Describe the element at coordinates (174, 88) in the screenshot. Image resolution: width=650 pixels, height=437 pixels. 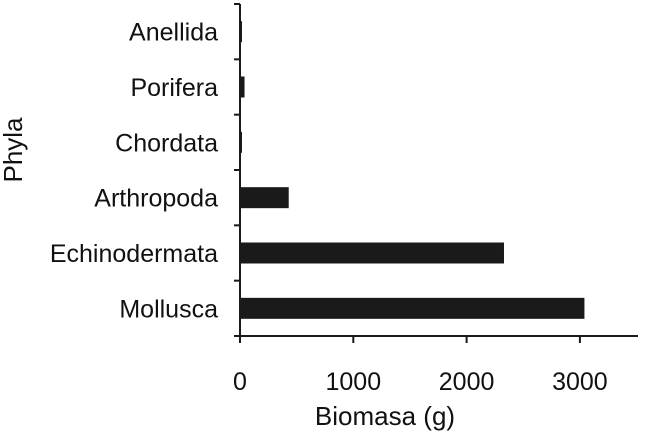
I see `category-label: Porifera` at that location.